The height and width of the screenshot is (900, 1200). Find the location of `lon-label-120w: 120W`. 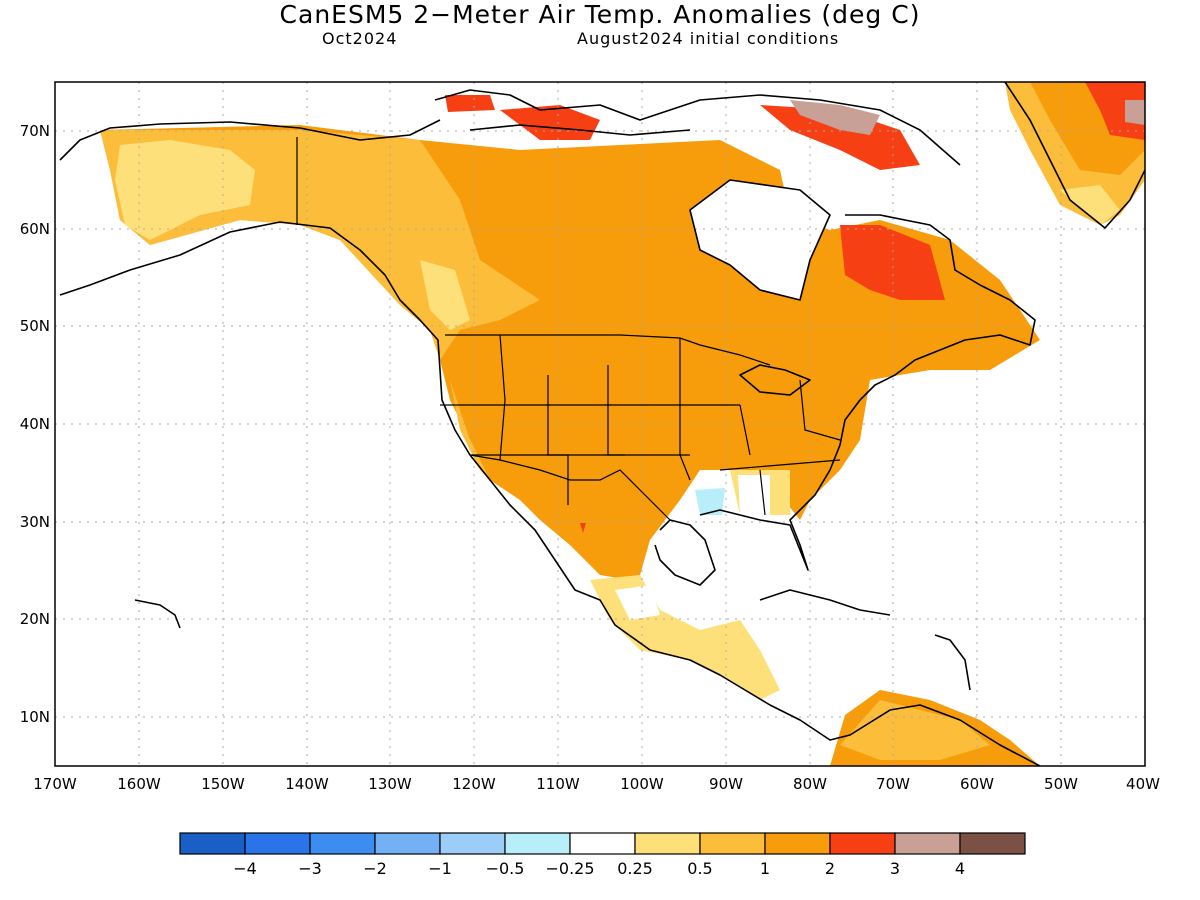

lon-label-120w: 120W is located at coordinates (474, 784).